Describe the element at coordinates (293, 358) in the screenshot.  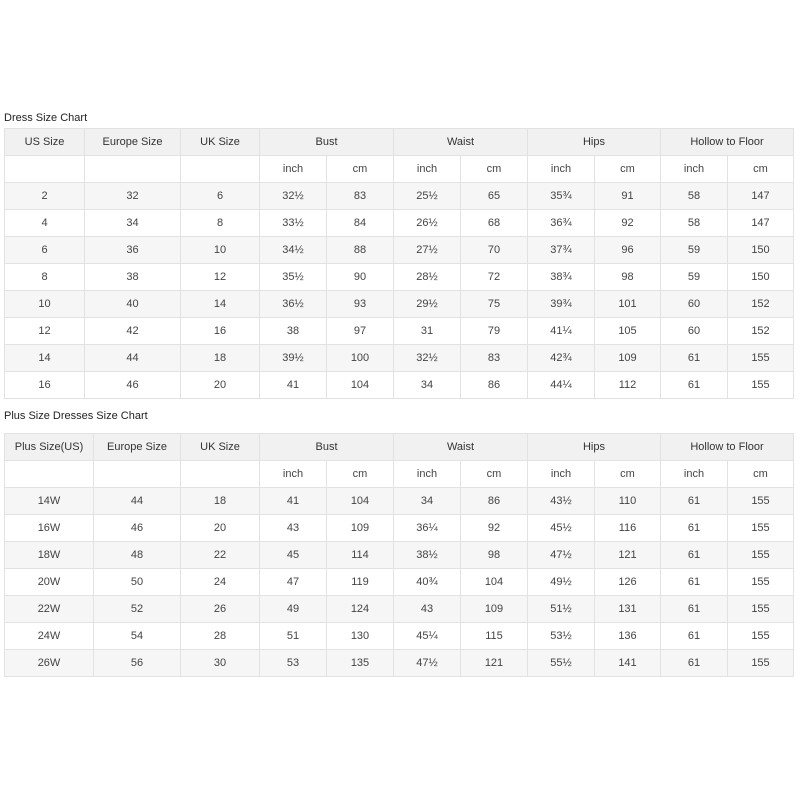
I see `table-cell: 39½` at that location.